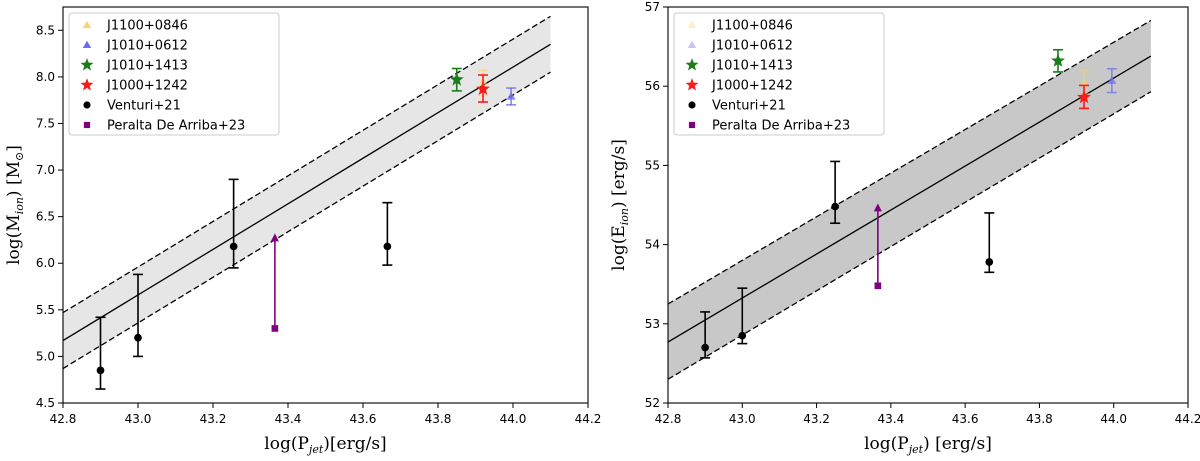 The width and height of the screenshot is (1200, 461). Describe the element at coordinates (14, 179) in the screenshot. I see `y-axis-label-tail: ) [M` at that location.